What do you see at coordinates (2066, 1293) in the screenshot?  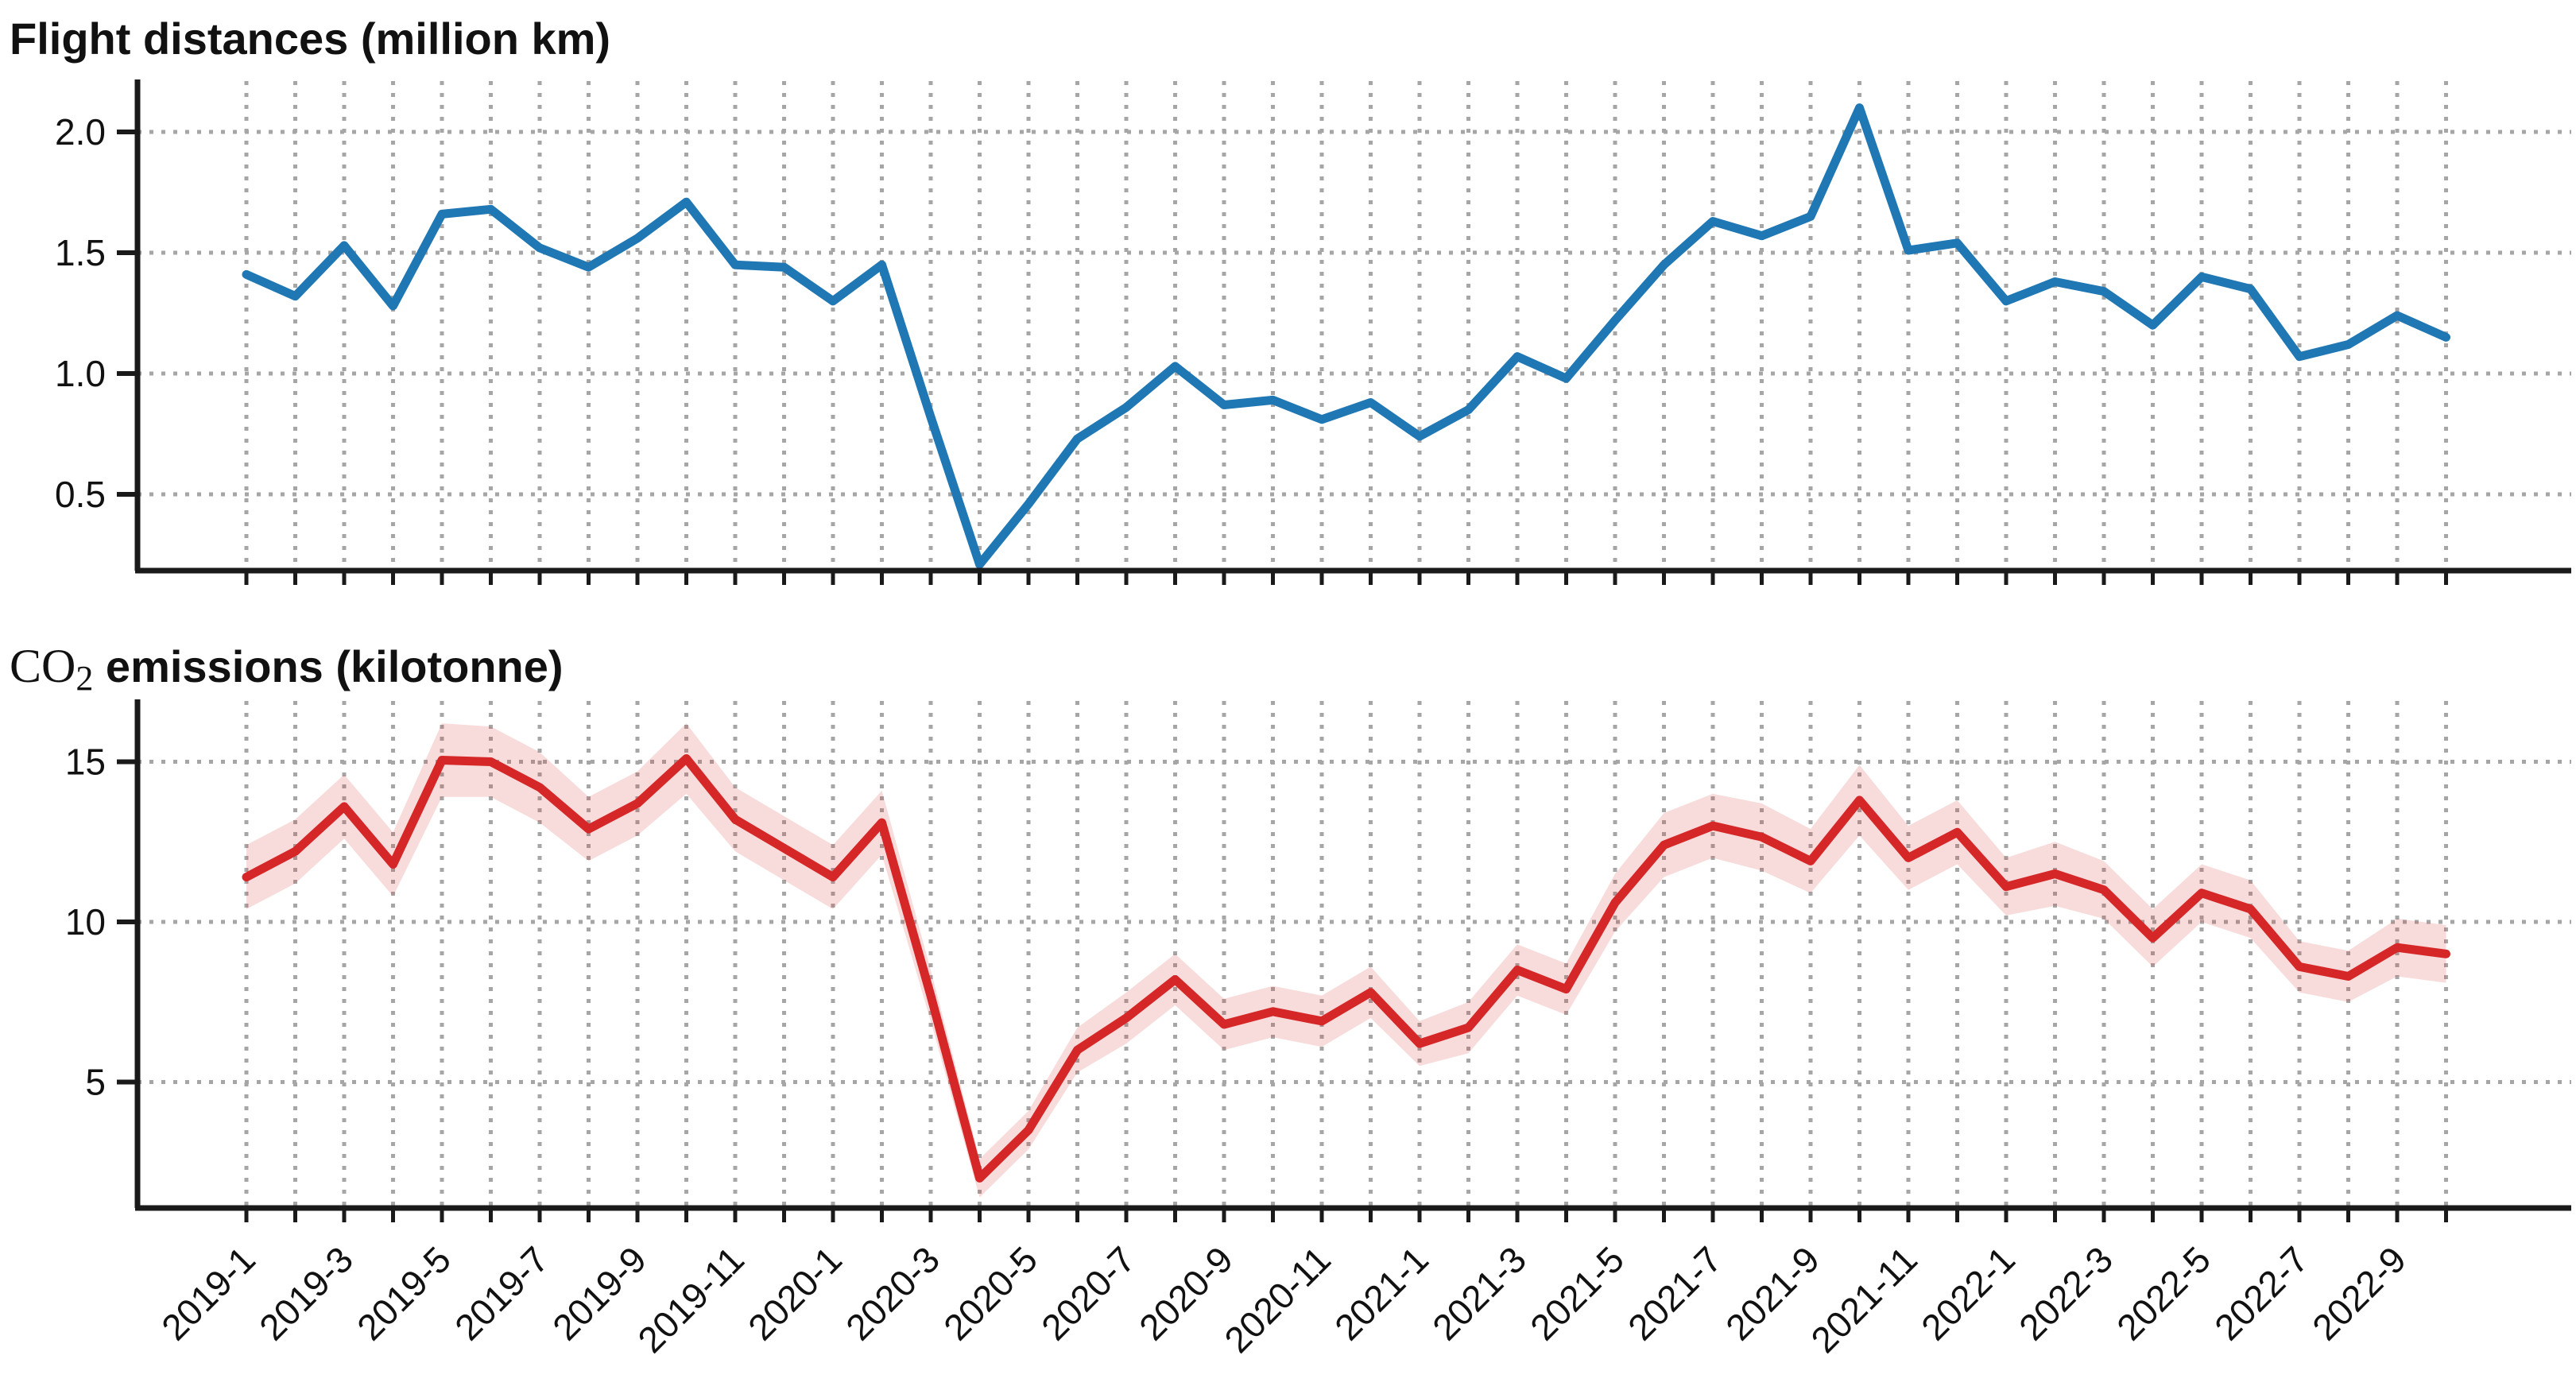 I see `x-tick-label: 2022-3` at bounding box center [2066, 1293].